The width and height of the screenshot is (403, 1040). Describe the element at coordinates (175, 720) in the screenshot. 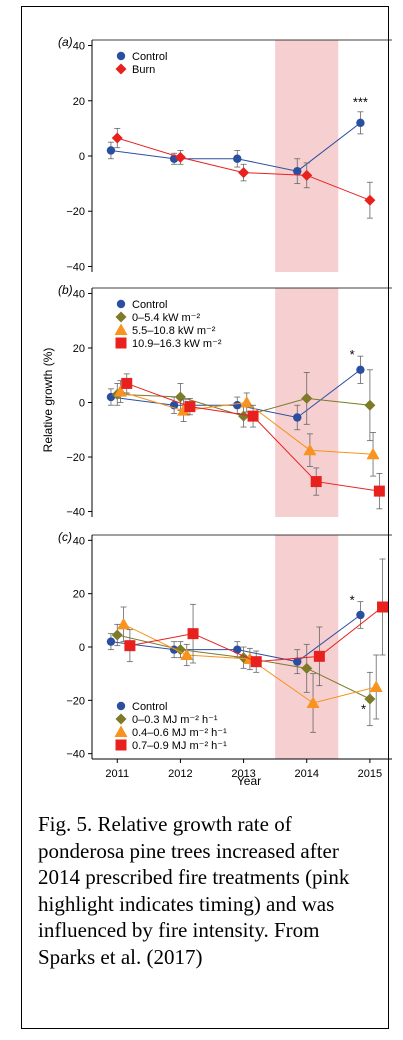

I see `legend-entry: 0–0.3 MJ m⁻² h⁻¹` at that location.